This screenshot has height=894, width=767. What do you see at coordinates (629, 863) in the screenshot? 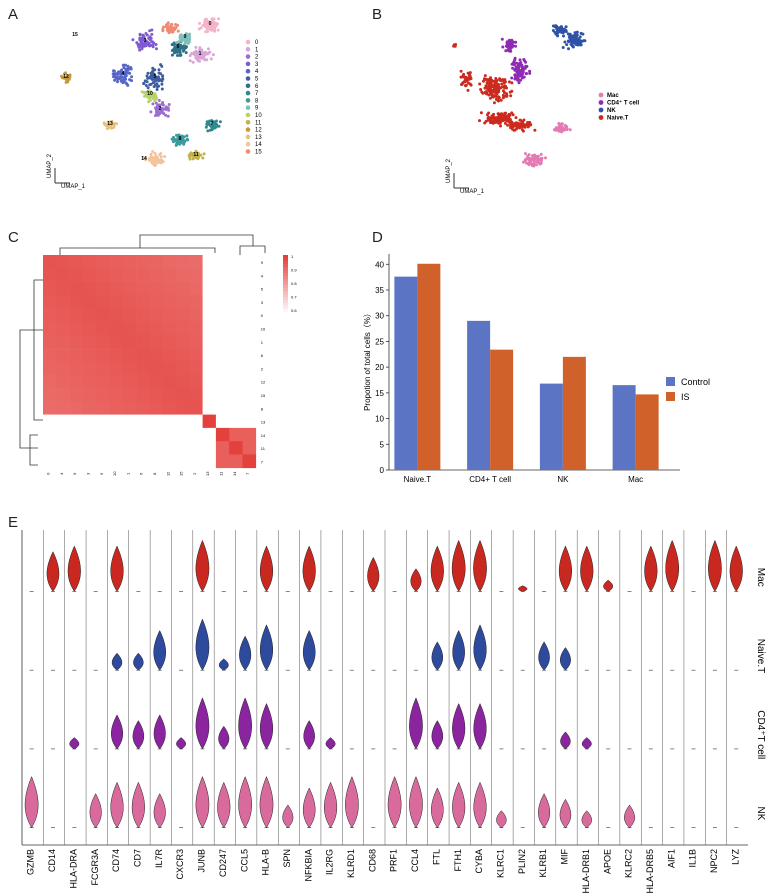
I see `violin-gene-label: KLRC2` at bounding box center [629, 863].